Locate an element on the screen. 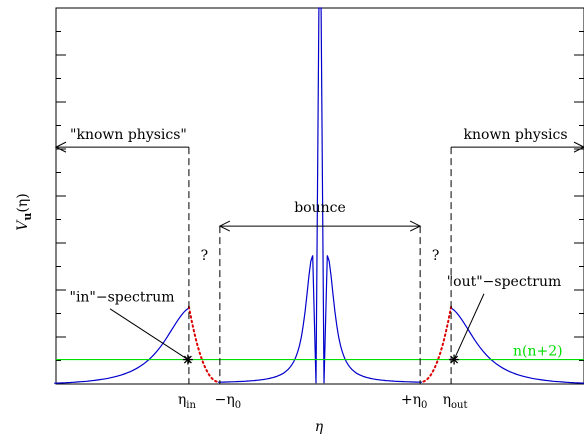 Image resolution: width=584 pixels, height=441 pixels. in-spectrum-star-marker is located at coordinates (187, 359).